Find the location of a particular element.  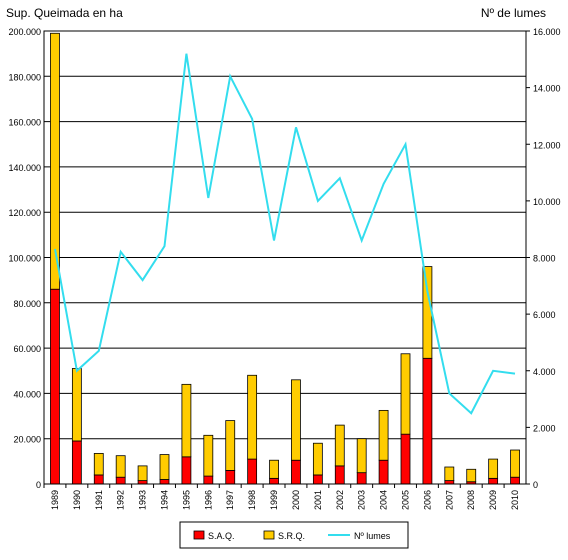

x-tick-label: 1994 is located at coordinates (165, 500).